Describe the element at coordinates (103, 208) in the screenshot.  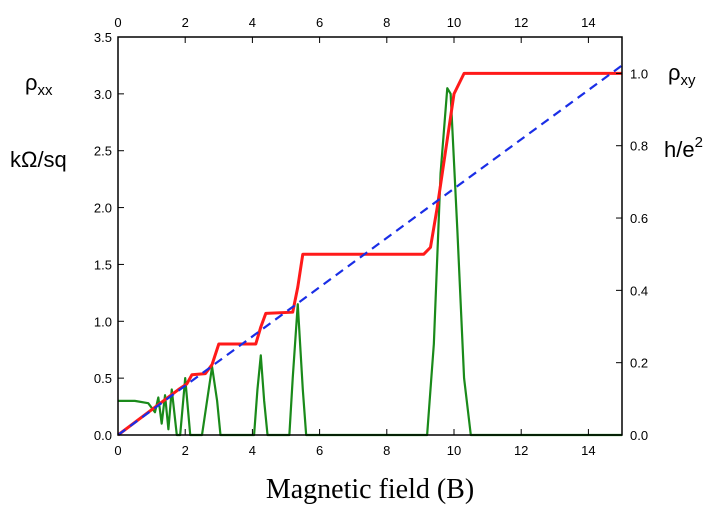
I see `y-left-tick-label: 2.0` at that location.